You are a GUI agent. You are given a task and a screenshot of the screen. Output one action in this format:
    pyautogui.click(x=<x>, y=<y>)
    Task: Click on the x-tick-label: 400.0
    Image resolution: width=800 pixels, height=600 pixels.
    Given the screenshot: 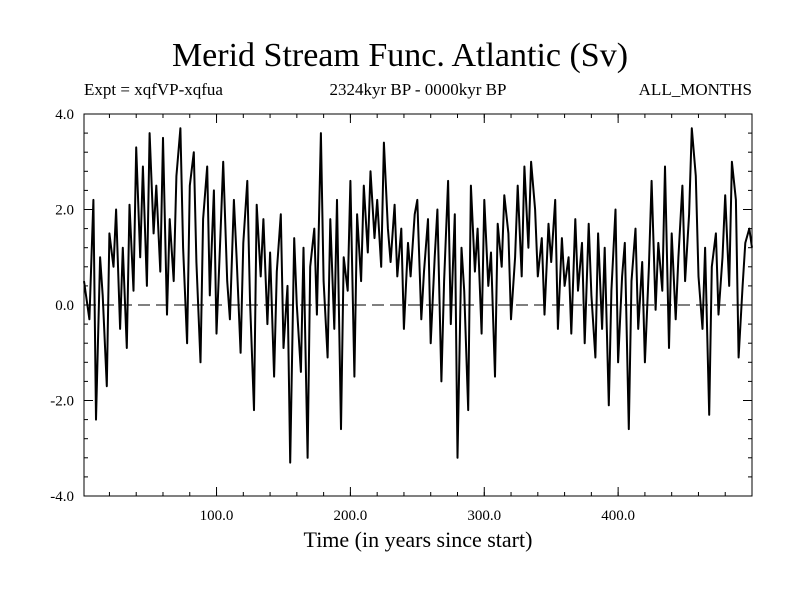 What is the action you would take?
    pyautogui.click(x=618, y=516)
    